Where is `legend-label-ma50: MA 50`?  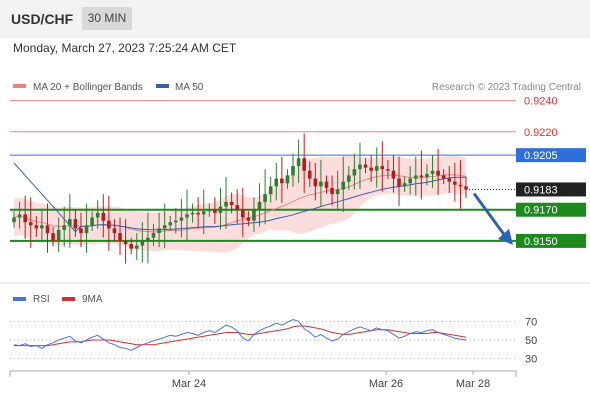
legend-label-ma50: MA 50 is located at coordinates (189, 87).